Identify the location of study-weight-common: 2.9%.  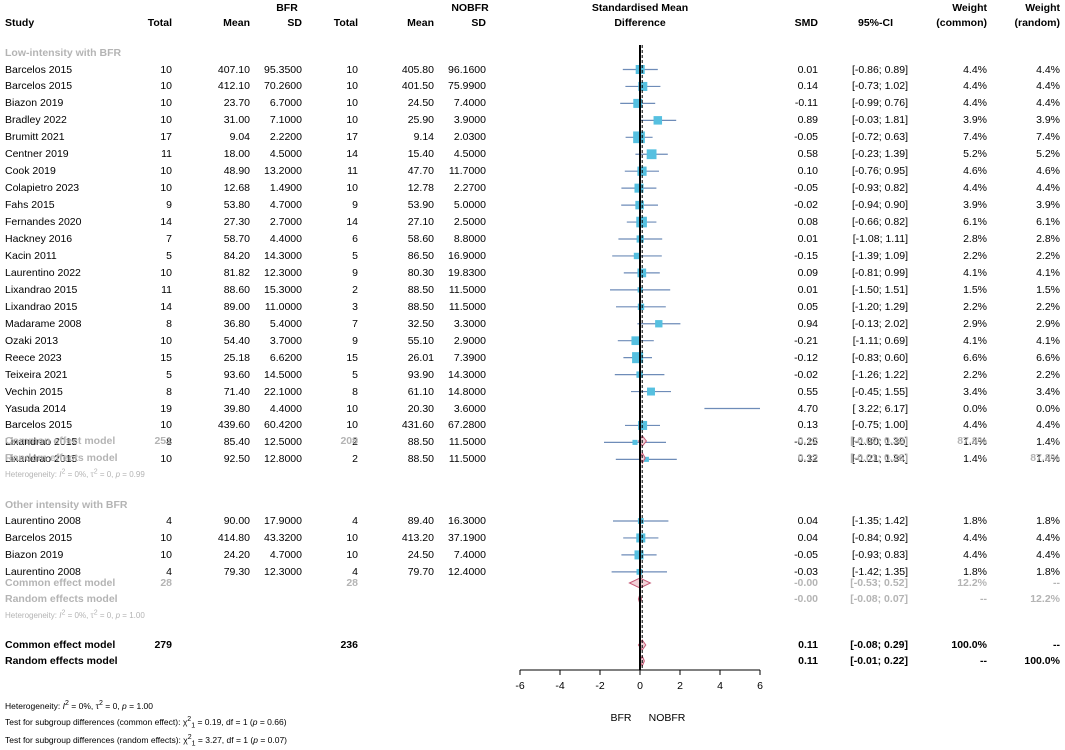
(975, 323).